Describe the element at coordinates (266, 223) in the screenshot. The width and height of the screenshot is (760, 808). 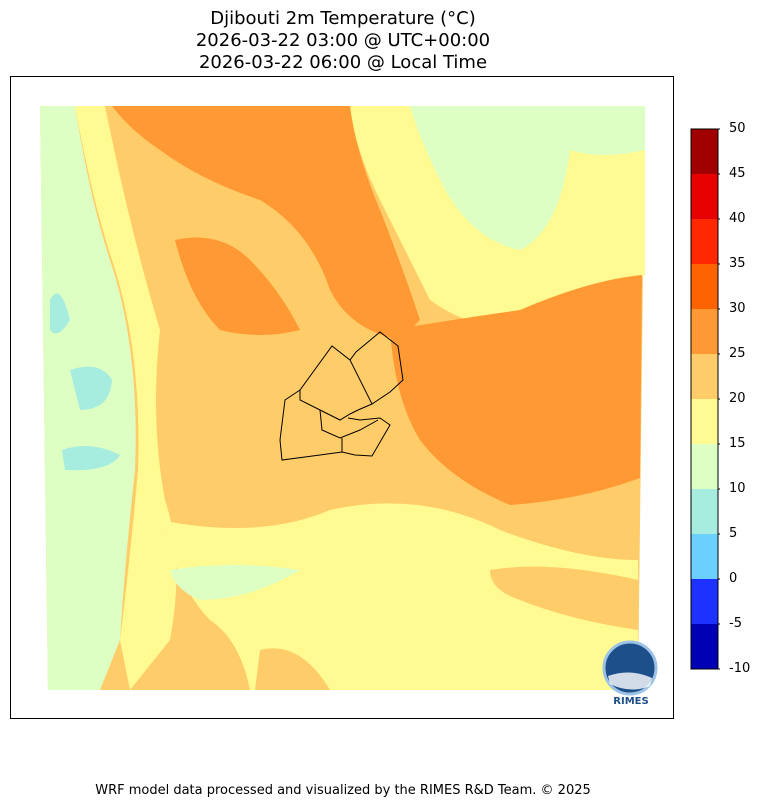
I see `field-north-orange` at that location.